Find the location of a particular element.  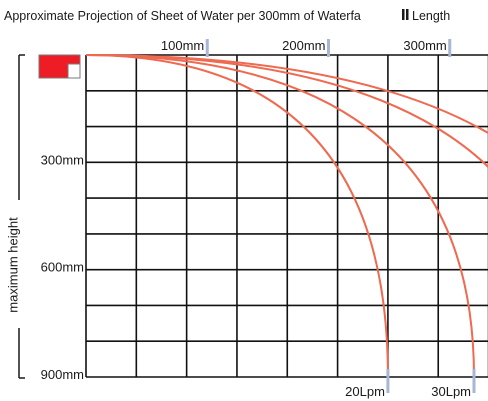

y-tick-labels: 300mm 600mm 900mm is located at coordinates (62, 267).